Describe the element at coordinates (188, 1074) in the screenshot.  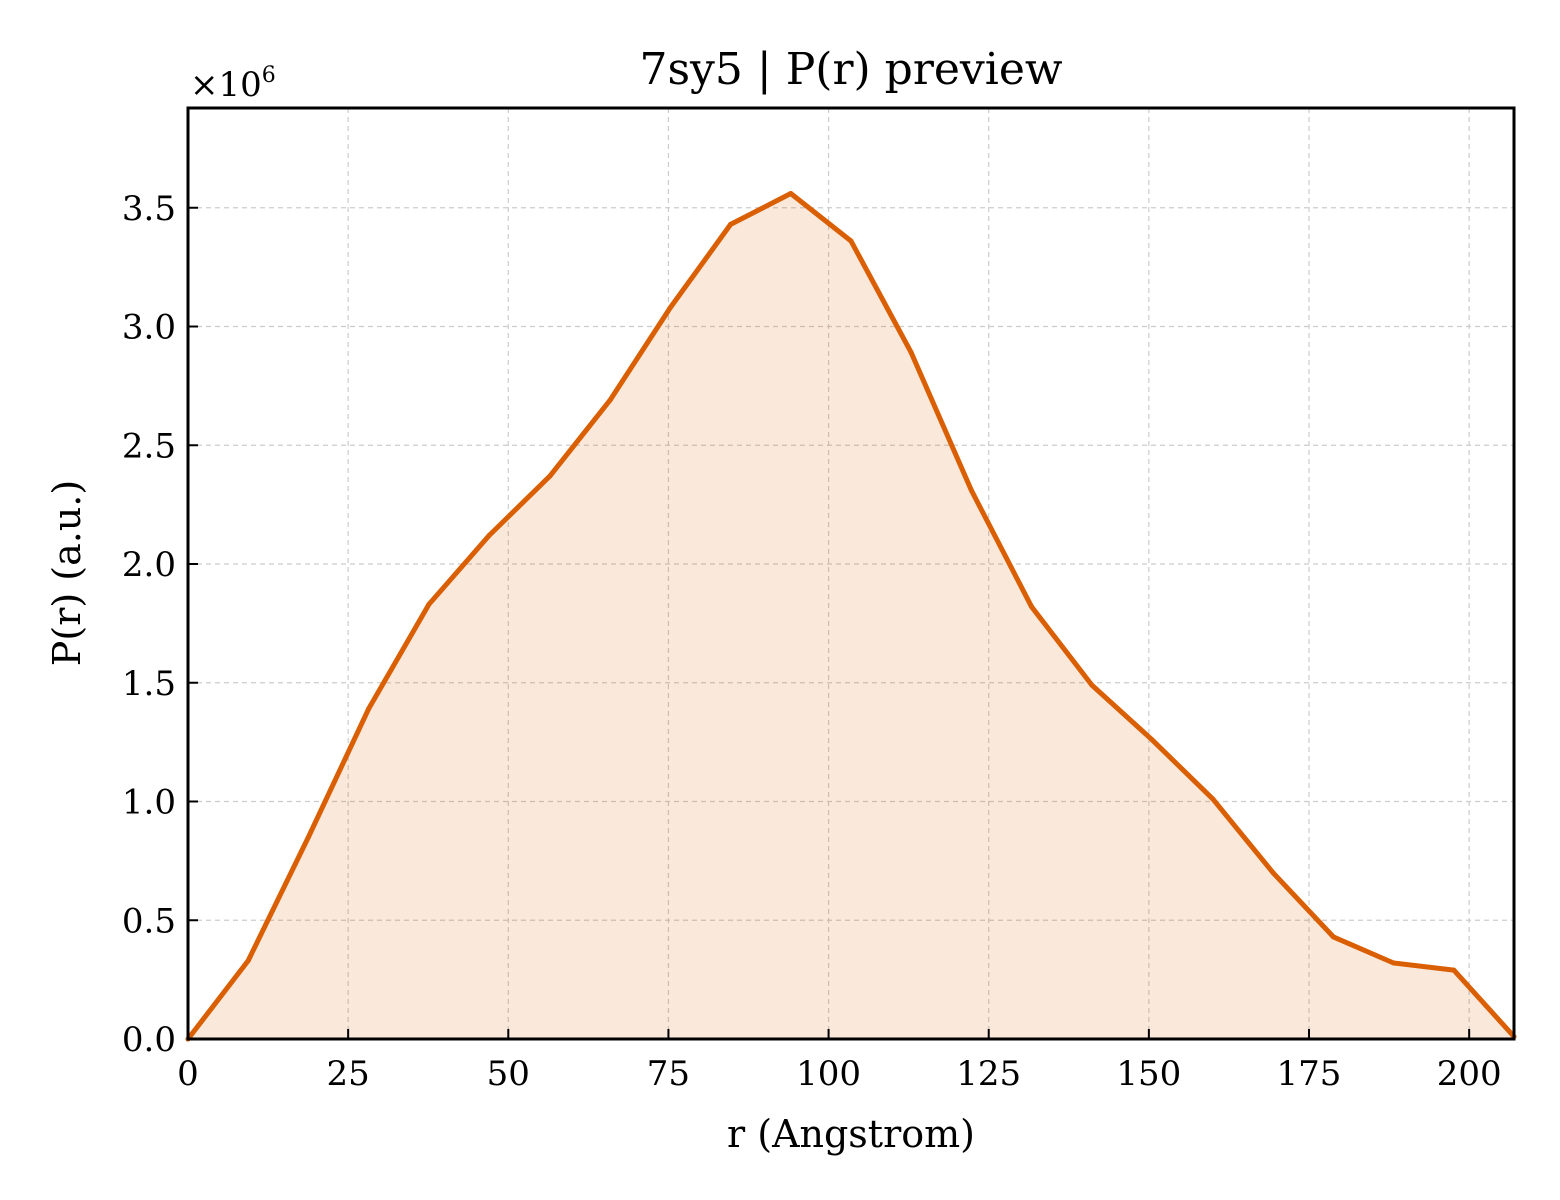
I see `x-tick-label: 0` at that location.